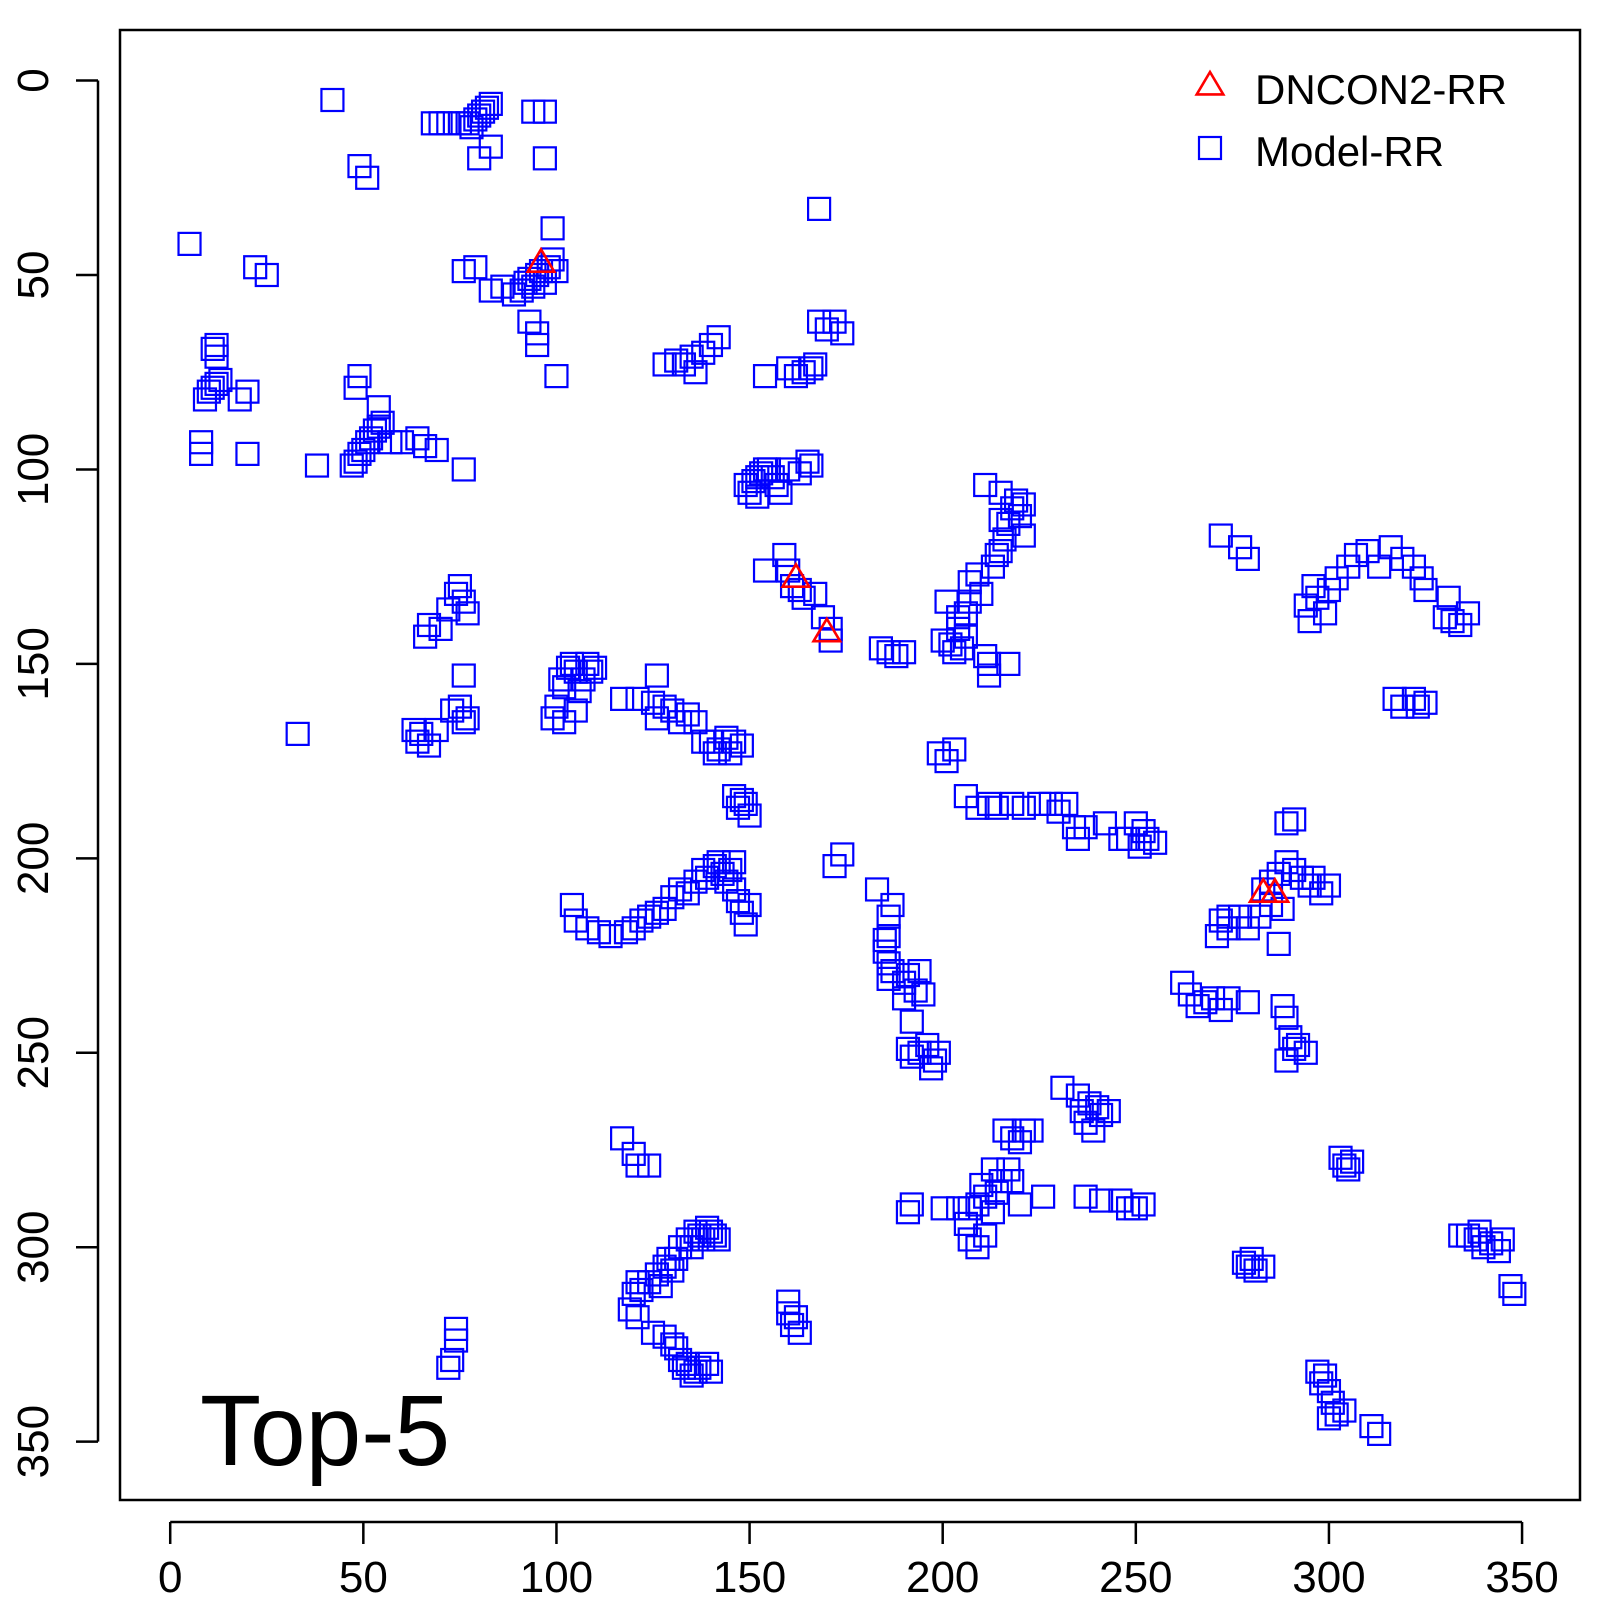 The height and width of the screenshot is (1600, 1600). Describe the element at coordinates (325, 1431) in the screenshot. I see `corner-annotation: Top-5` at that location.